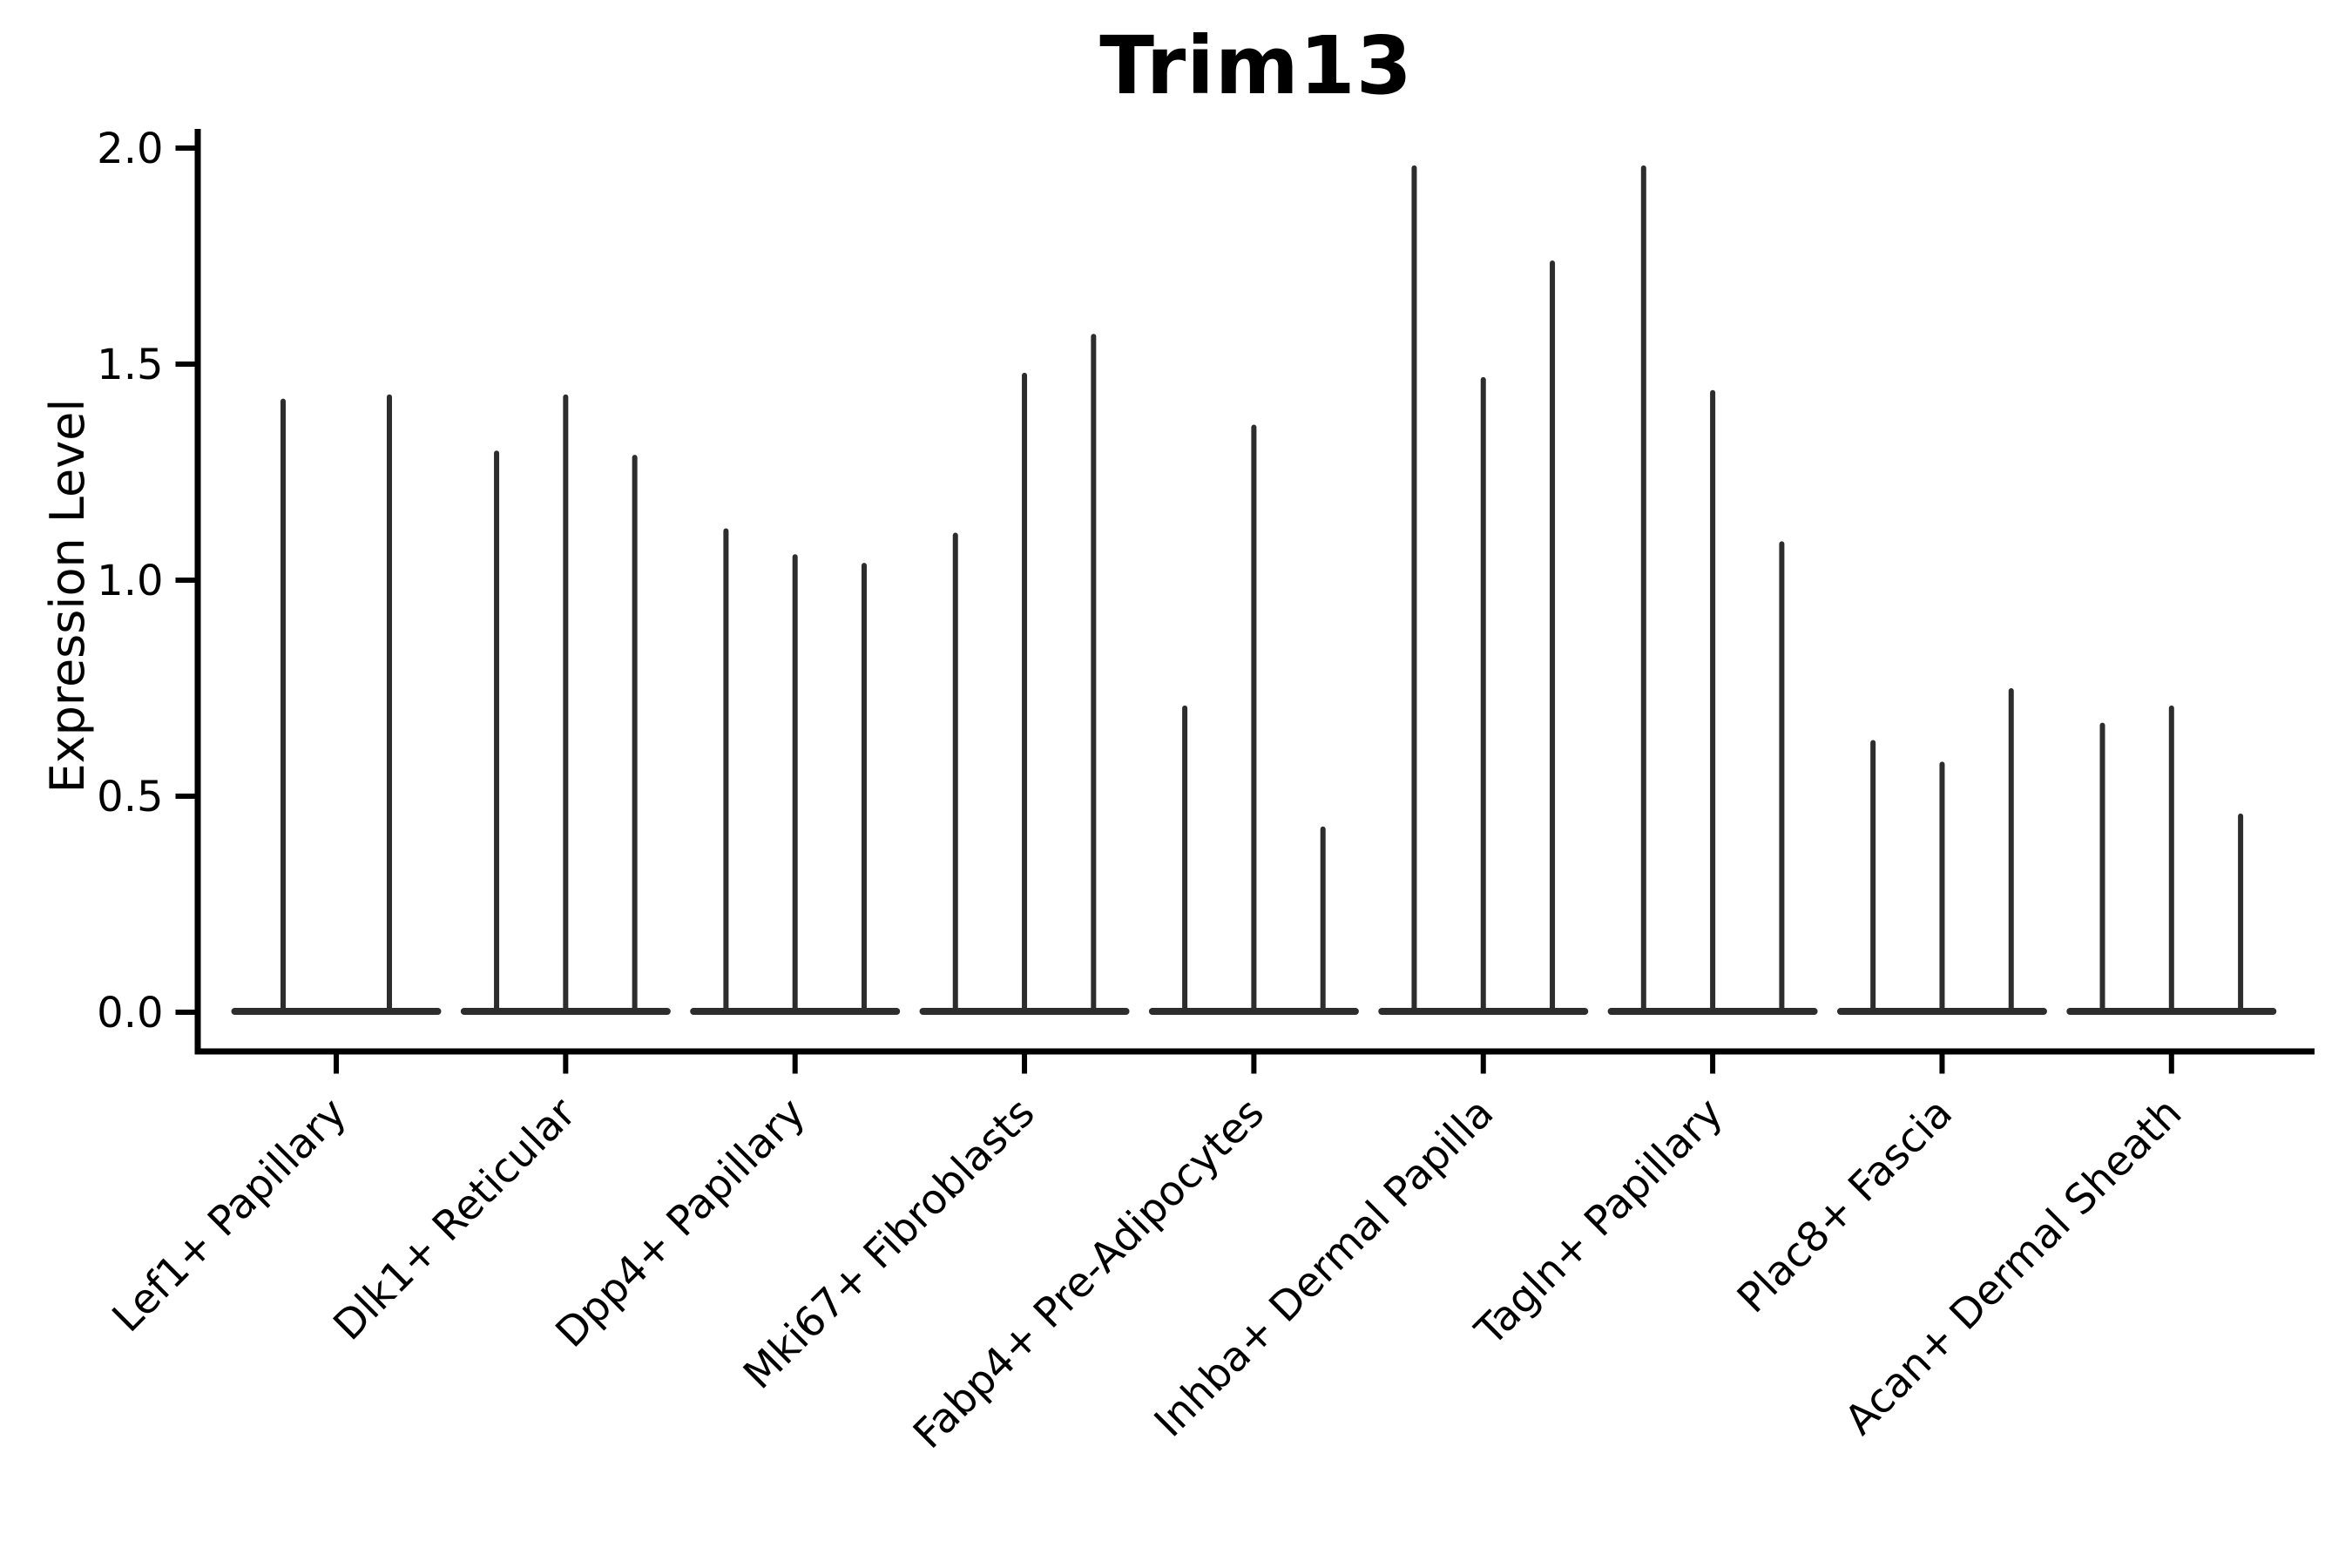 The height and width of the screenshot is (1568, 2352). Describe the element at coordinates (455, 1219) in the screenshot. I see `x-tick-label: Dlk1+ Reticular` at that location.